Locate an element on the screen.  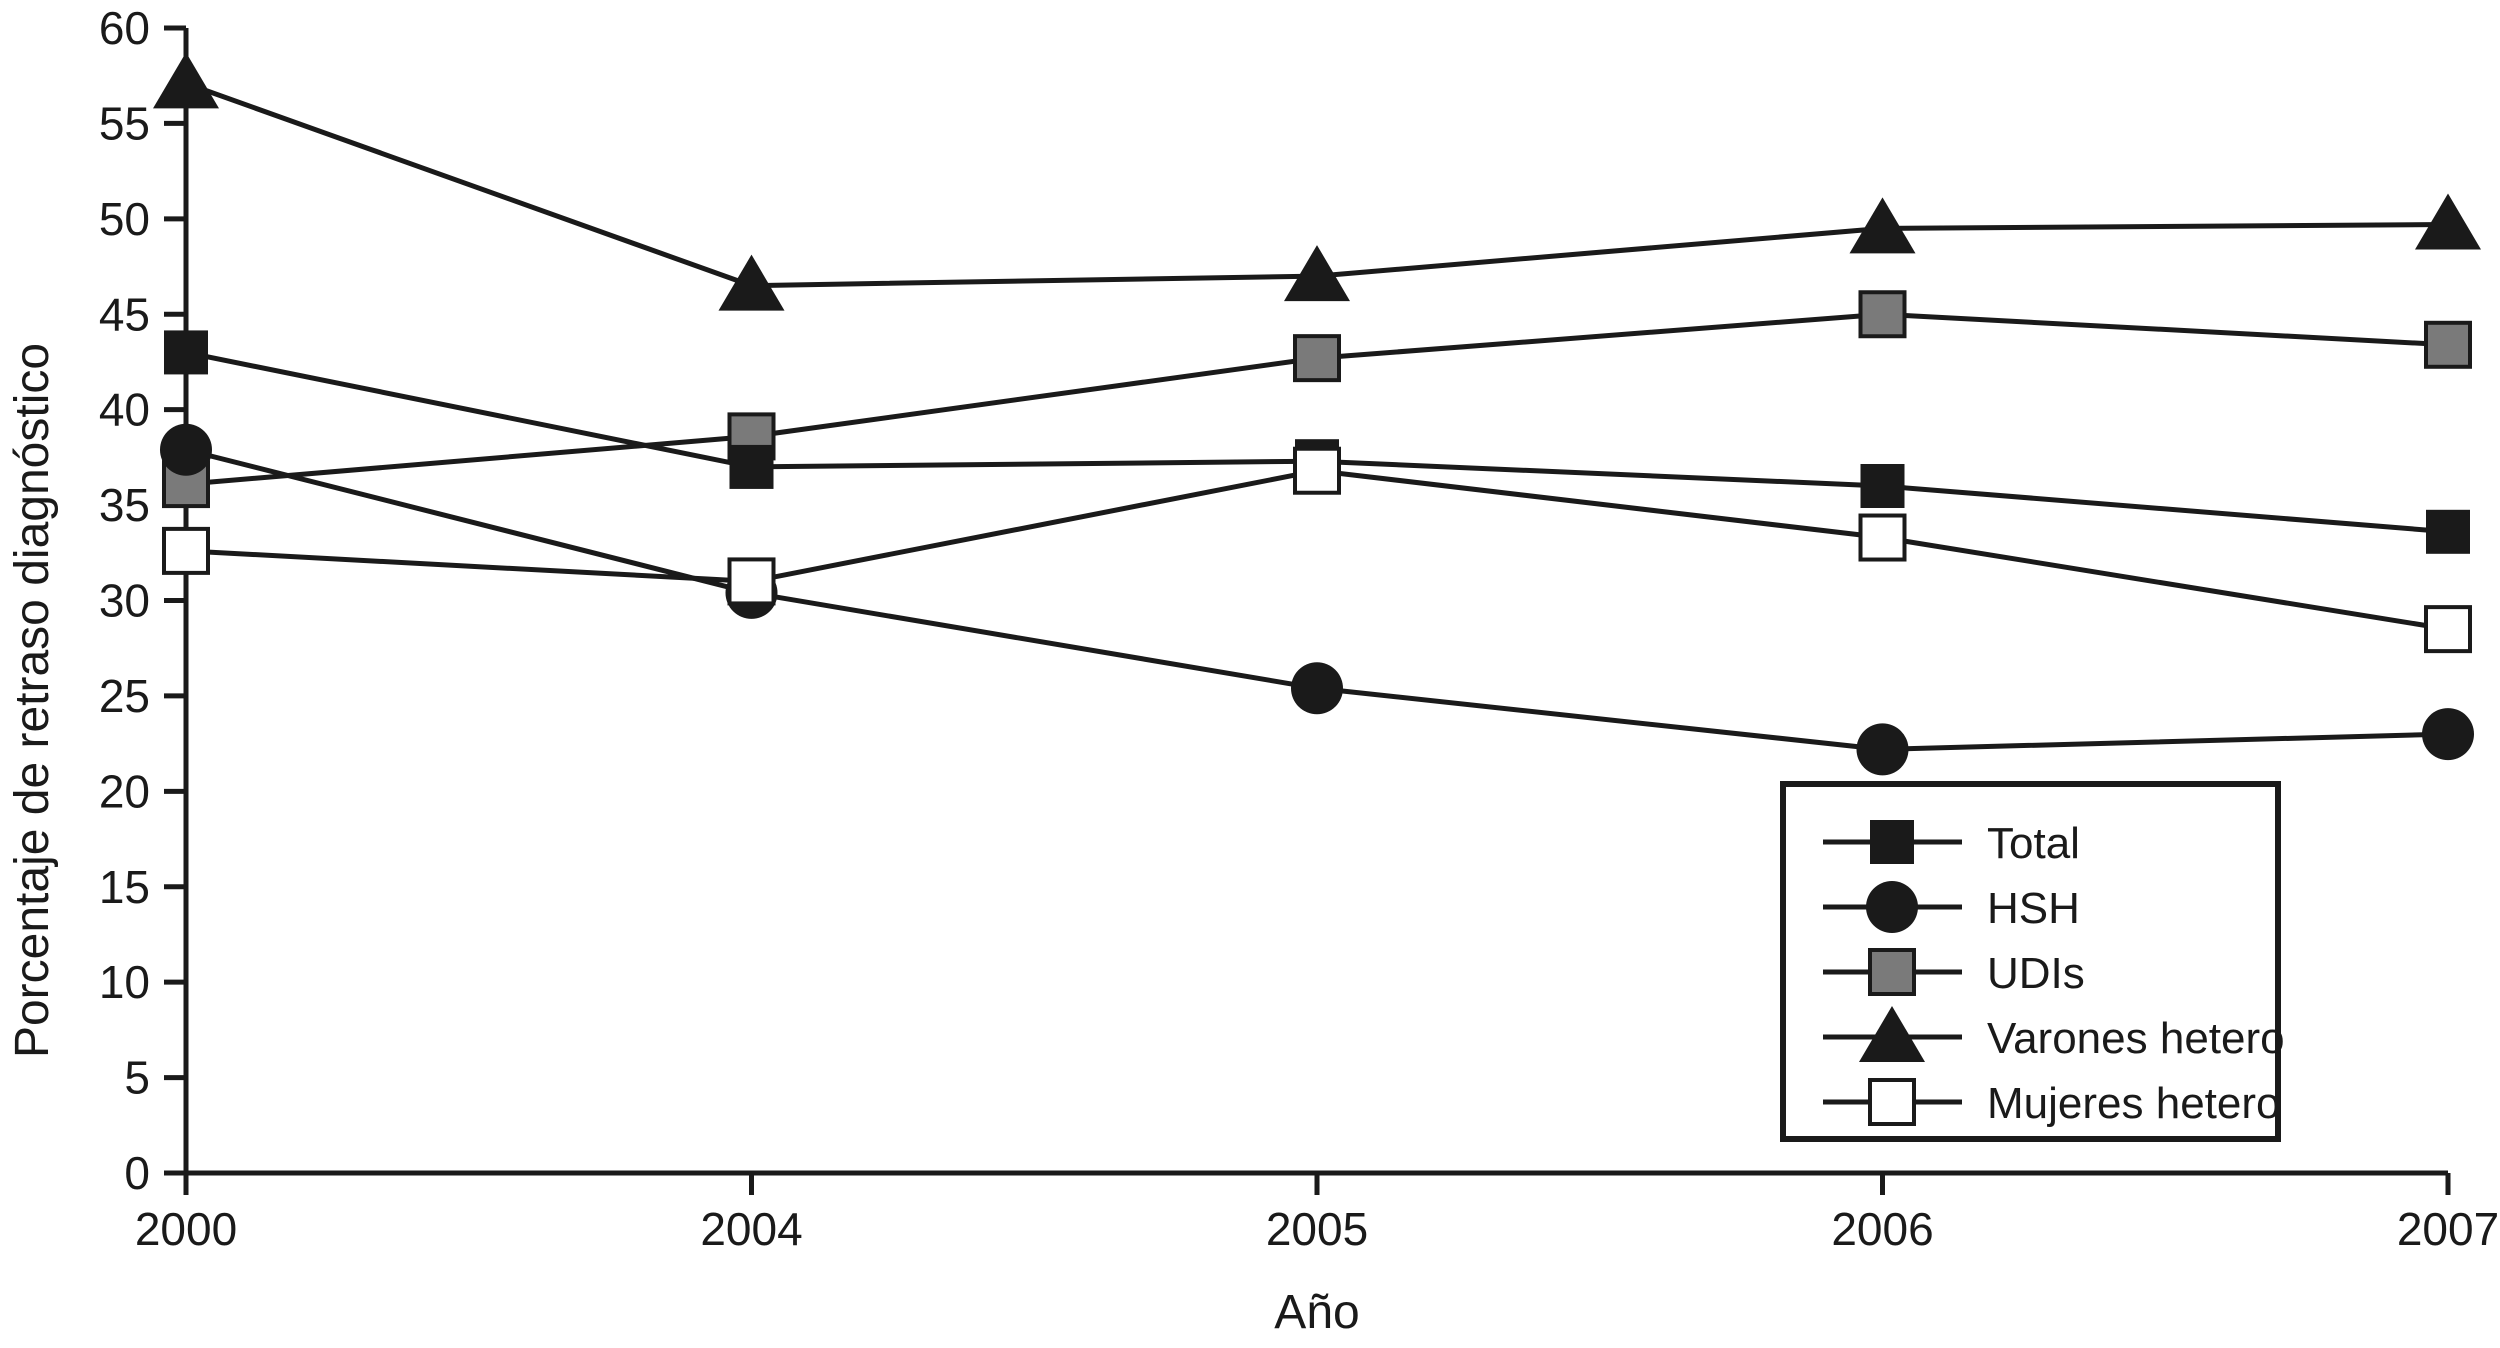
x-tick-label: 2007 is located at coordinates (2448, 1229).